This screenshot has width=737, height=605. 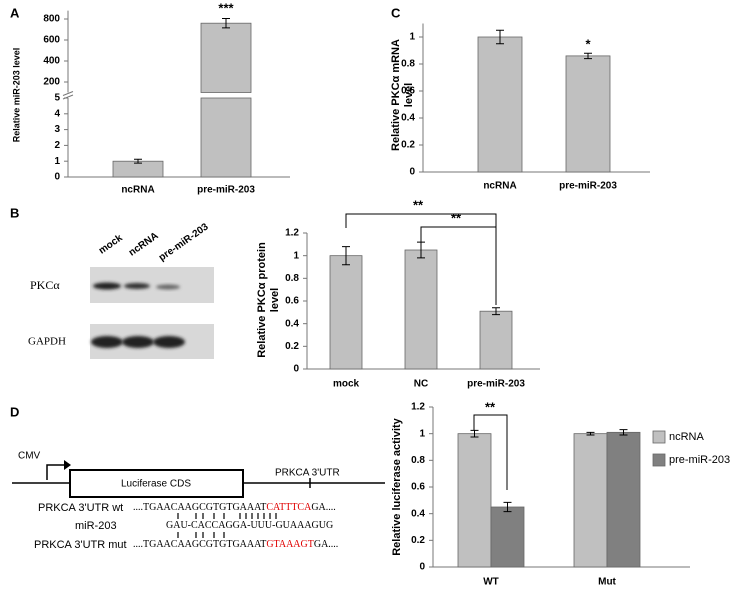 I want to click on significance-label: ***, so click(x=226, y=7).